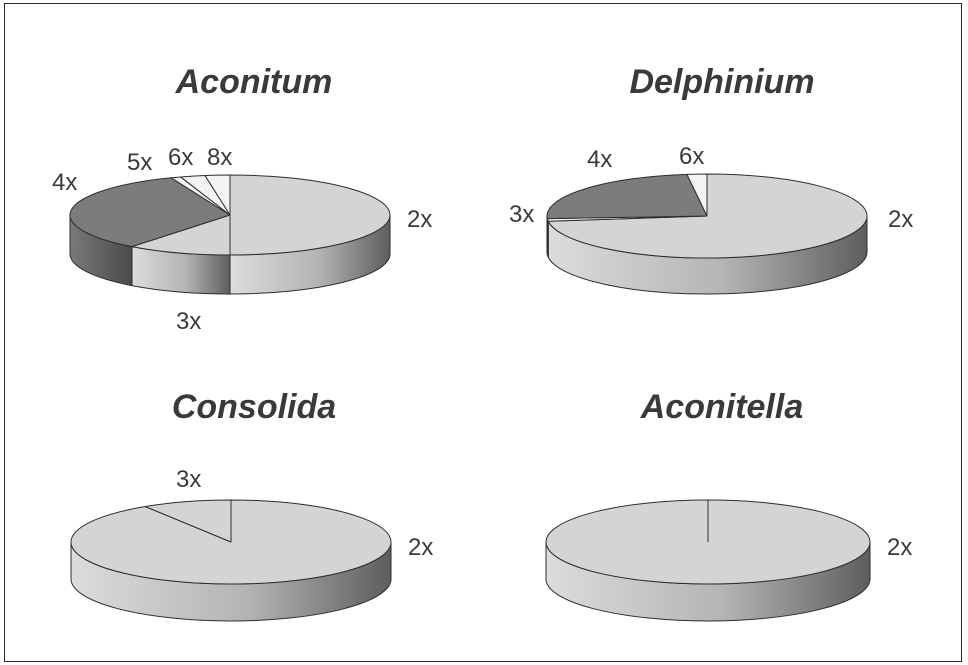  What do you see at coordinates (708, 560) in the screenshot?
I see `pie-aconitella` at bounding box center [708, 560].